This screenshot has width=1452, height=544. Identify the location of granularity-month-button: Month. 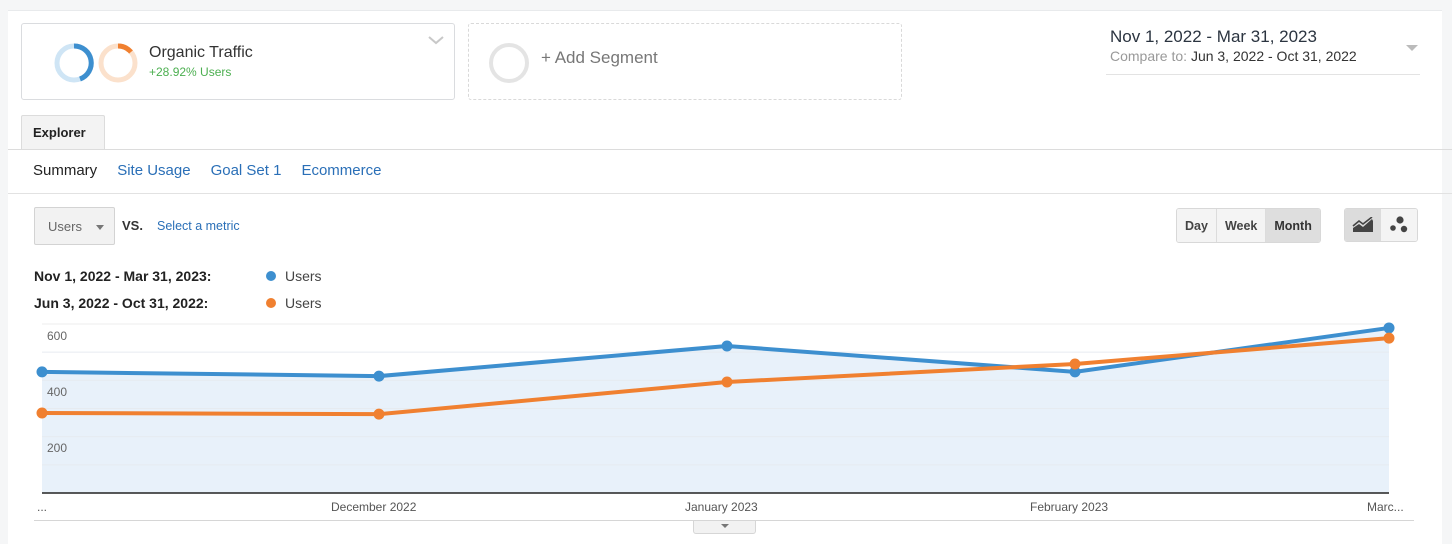
(1293, 225).